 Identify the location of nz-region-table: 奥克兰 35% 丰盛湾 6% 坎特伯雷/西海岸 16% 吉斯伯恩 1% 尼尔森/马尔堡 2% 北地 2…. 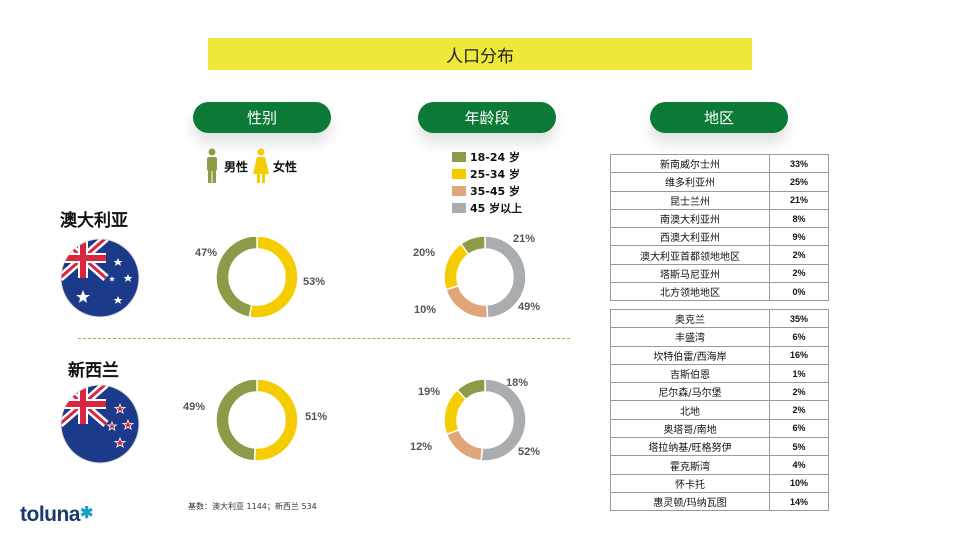
(719, 410).